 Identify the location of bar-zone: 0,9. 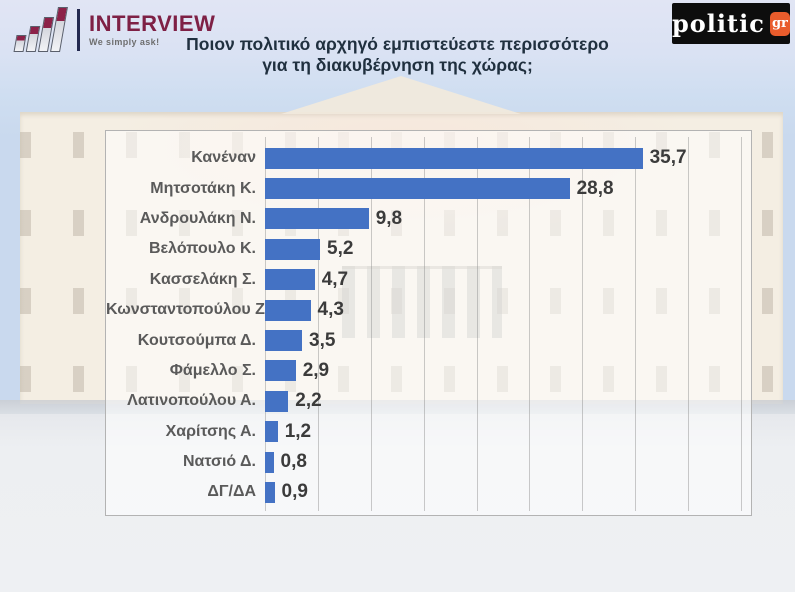
(508, 492).